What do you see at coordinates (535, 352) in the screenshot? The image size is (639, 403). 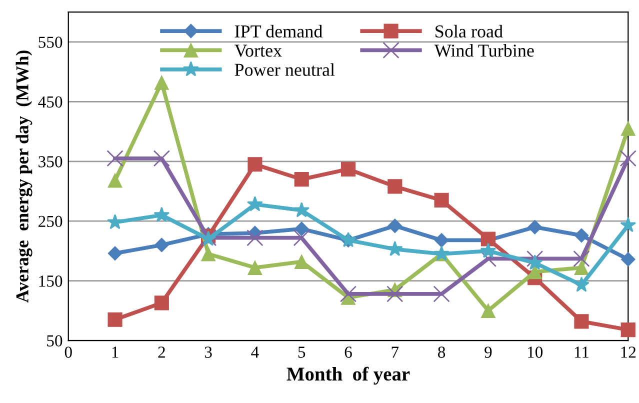 I see `x-tick-label: 10` at bounding box center [535, 352].